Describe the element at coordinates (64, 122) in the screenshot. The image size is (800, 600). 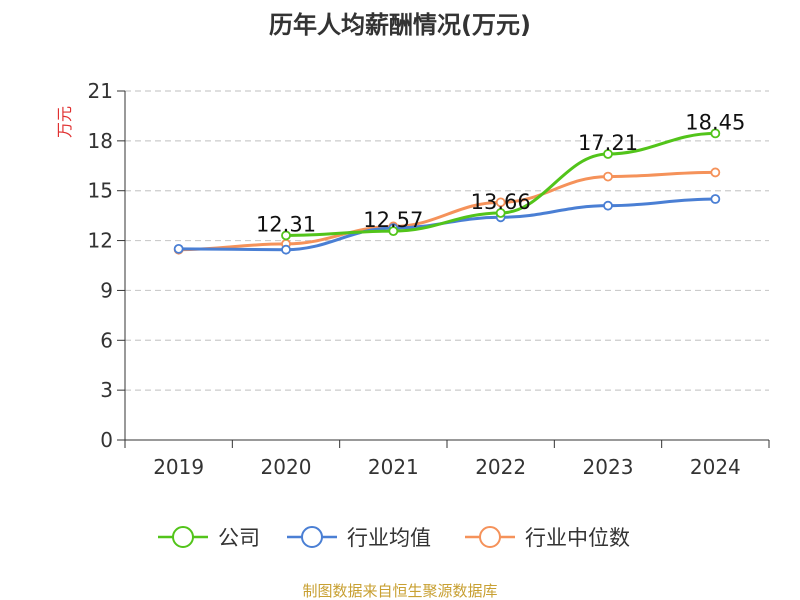
I see `y-axis-label: 万元` at that location.